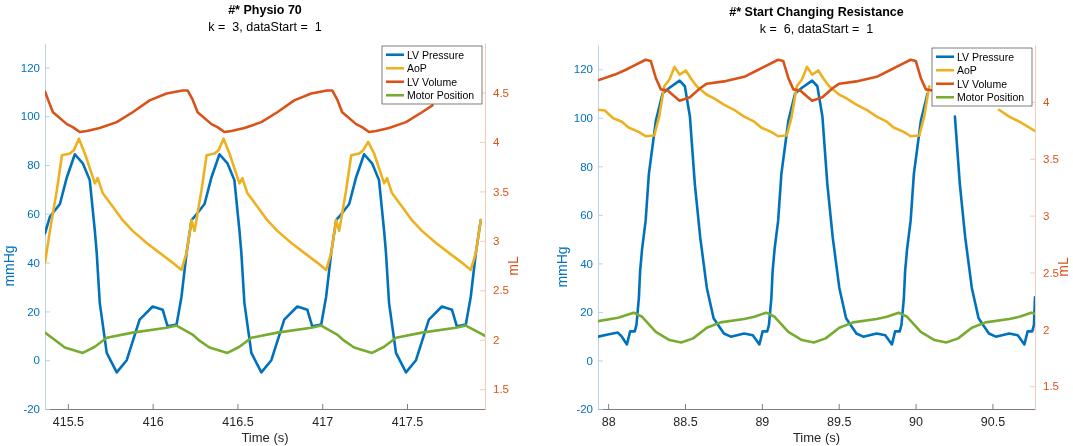 This screenshot has height=446, width=1073. I want to click on x-tick-label: 416.5, so click(238, 421).